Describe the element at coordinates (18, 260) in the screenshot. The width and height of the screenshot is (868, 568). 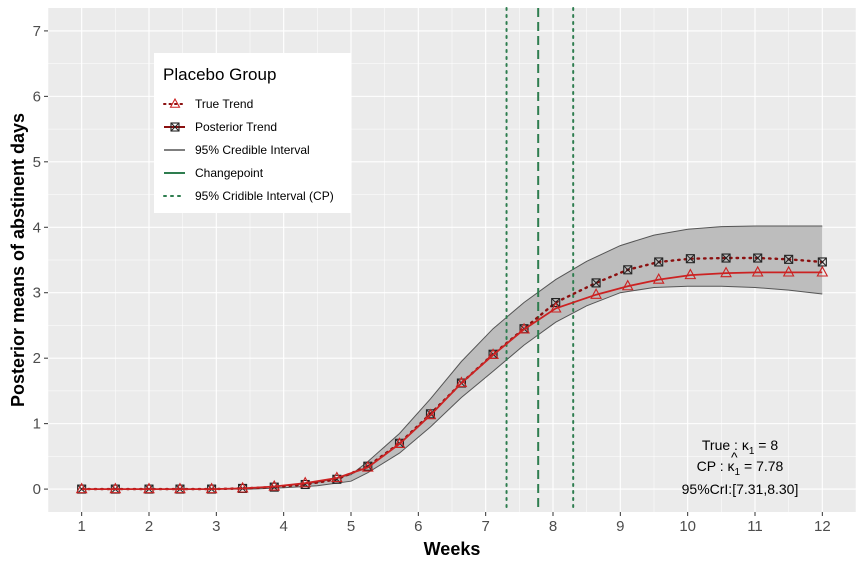
I see `y-axis-title: Posterior means of abstinent days` at that location.